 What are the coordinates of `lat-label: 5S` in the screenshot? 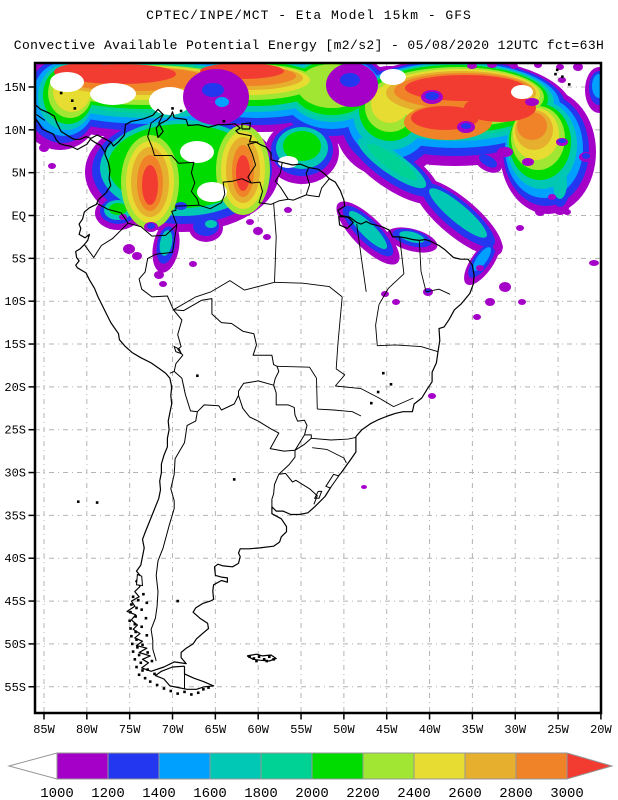 It's located at (19, 259).